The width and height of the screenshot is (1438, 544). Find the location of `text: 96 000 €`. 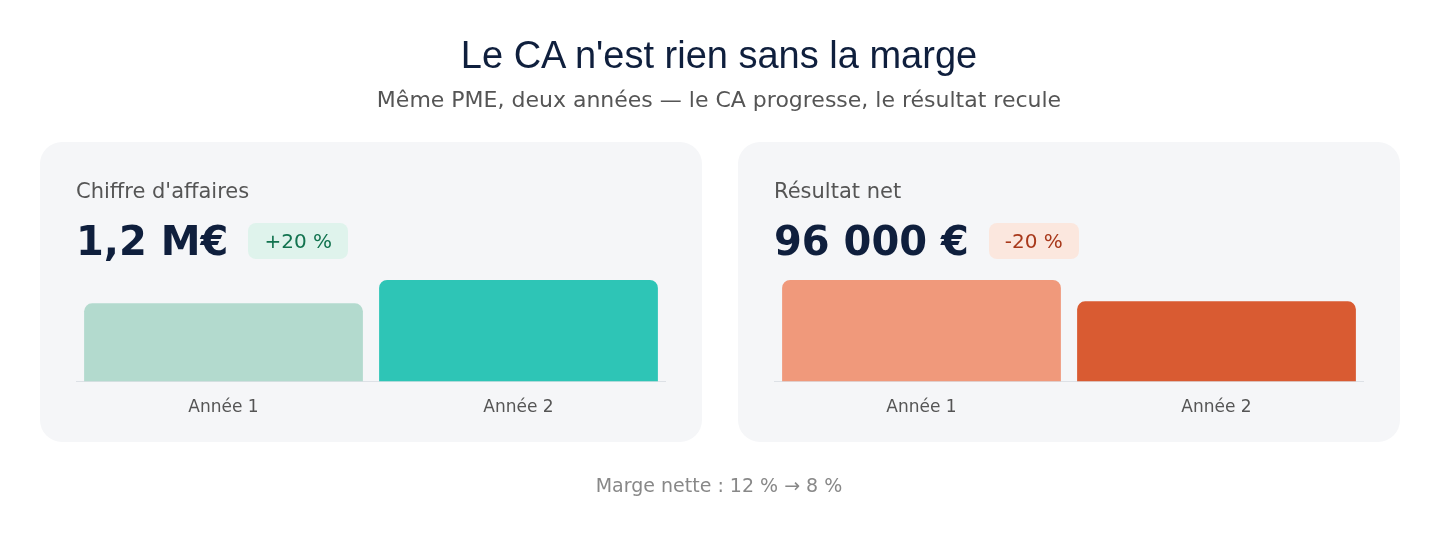

text: 96 000 € is located at coordinates (871, 241).